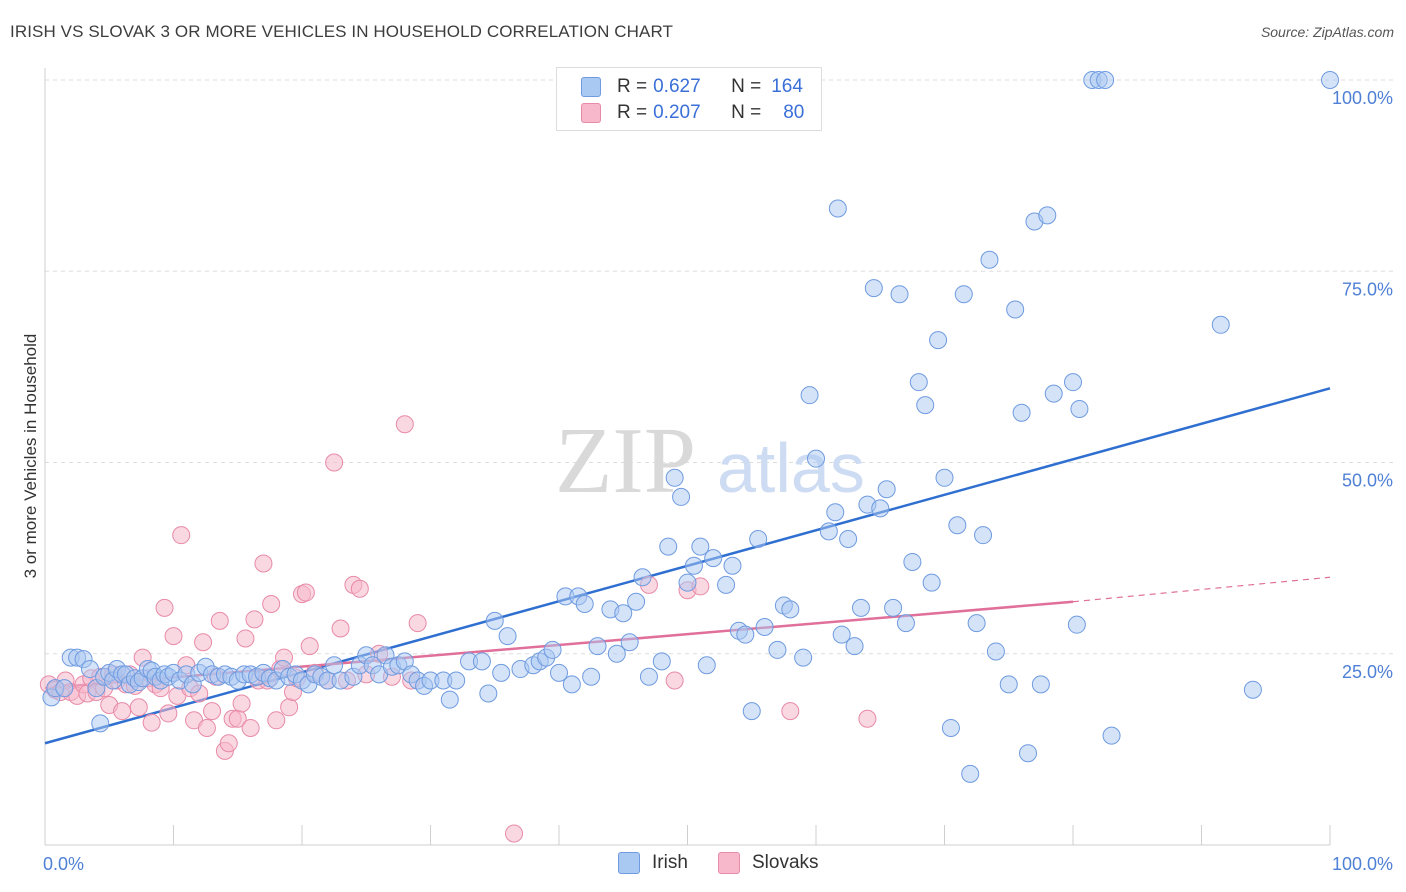 This screenshot has height=892, width=1406. What do you see at coordinates (787, 86) in the screenshot?
I see `irish-n-value: 164` at bounding box center [787, 86].